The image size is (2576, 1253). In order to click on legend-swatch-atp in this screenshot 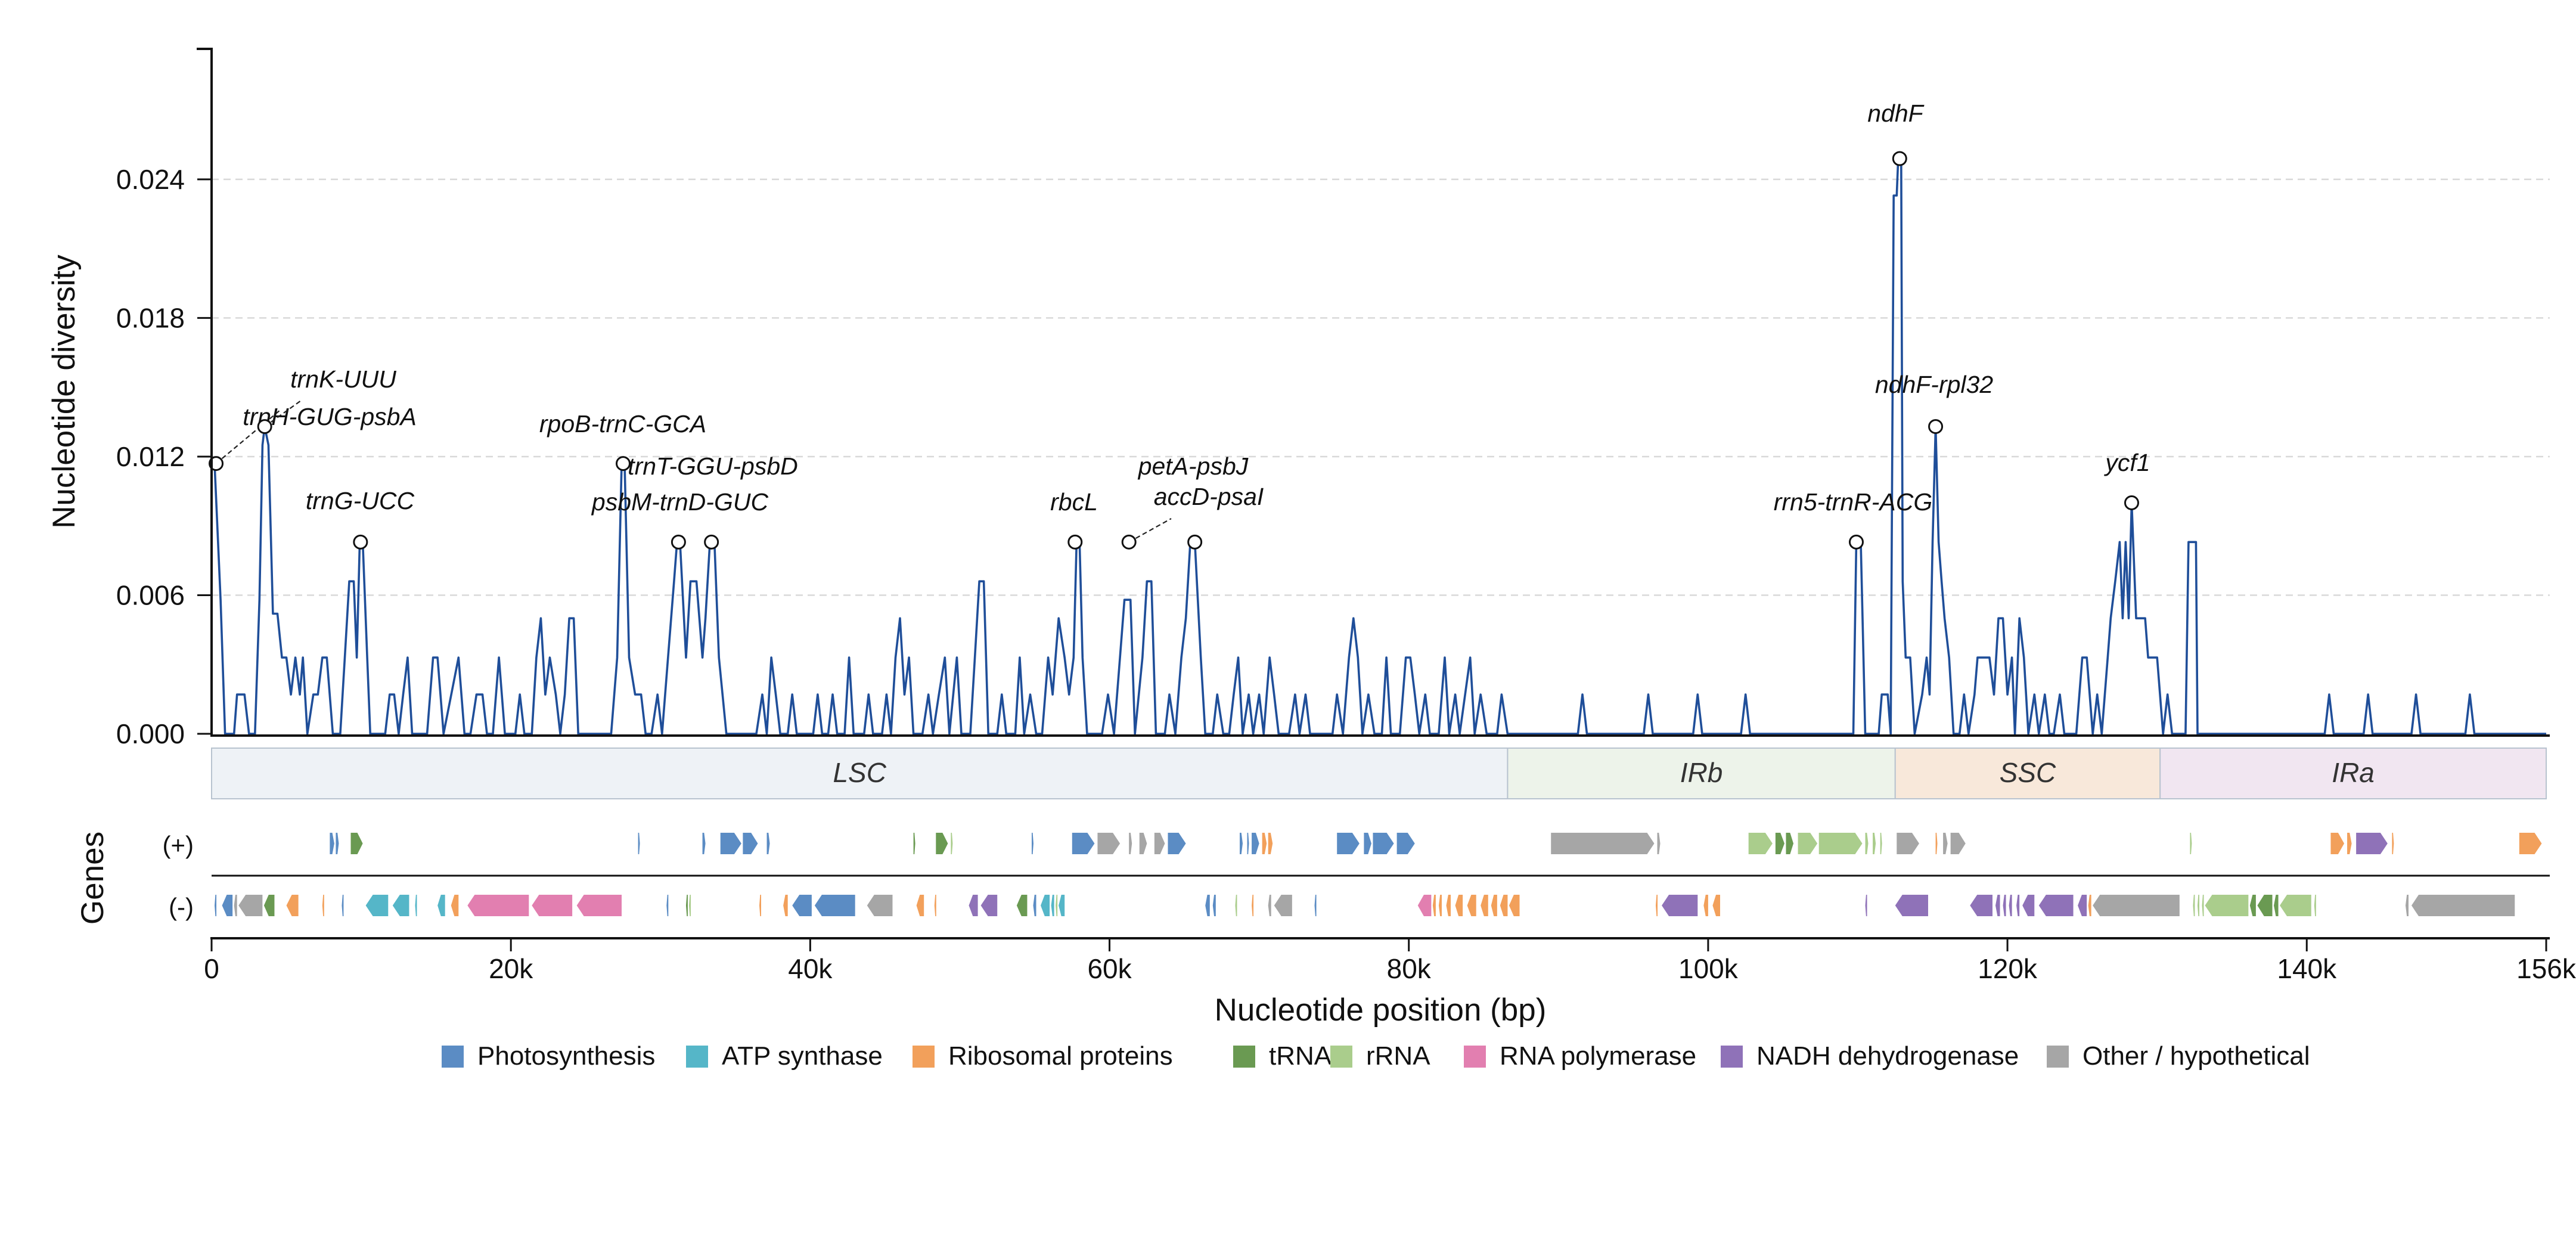, I will do `click(697, 1057)`.